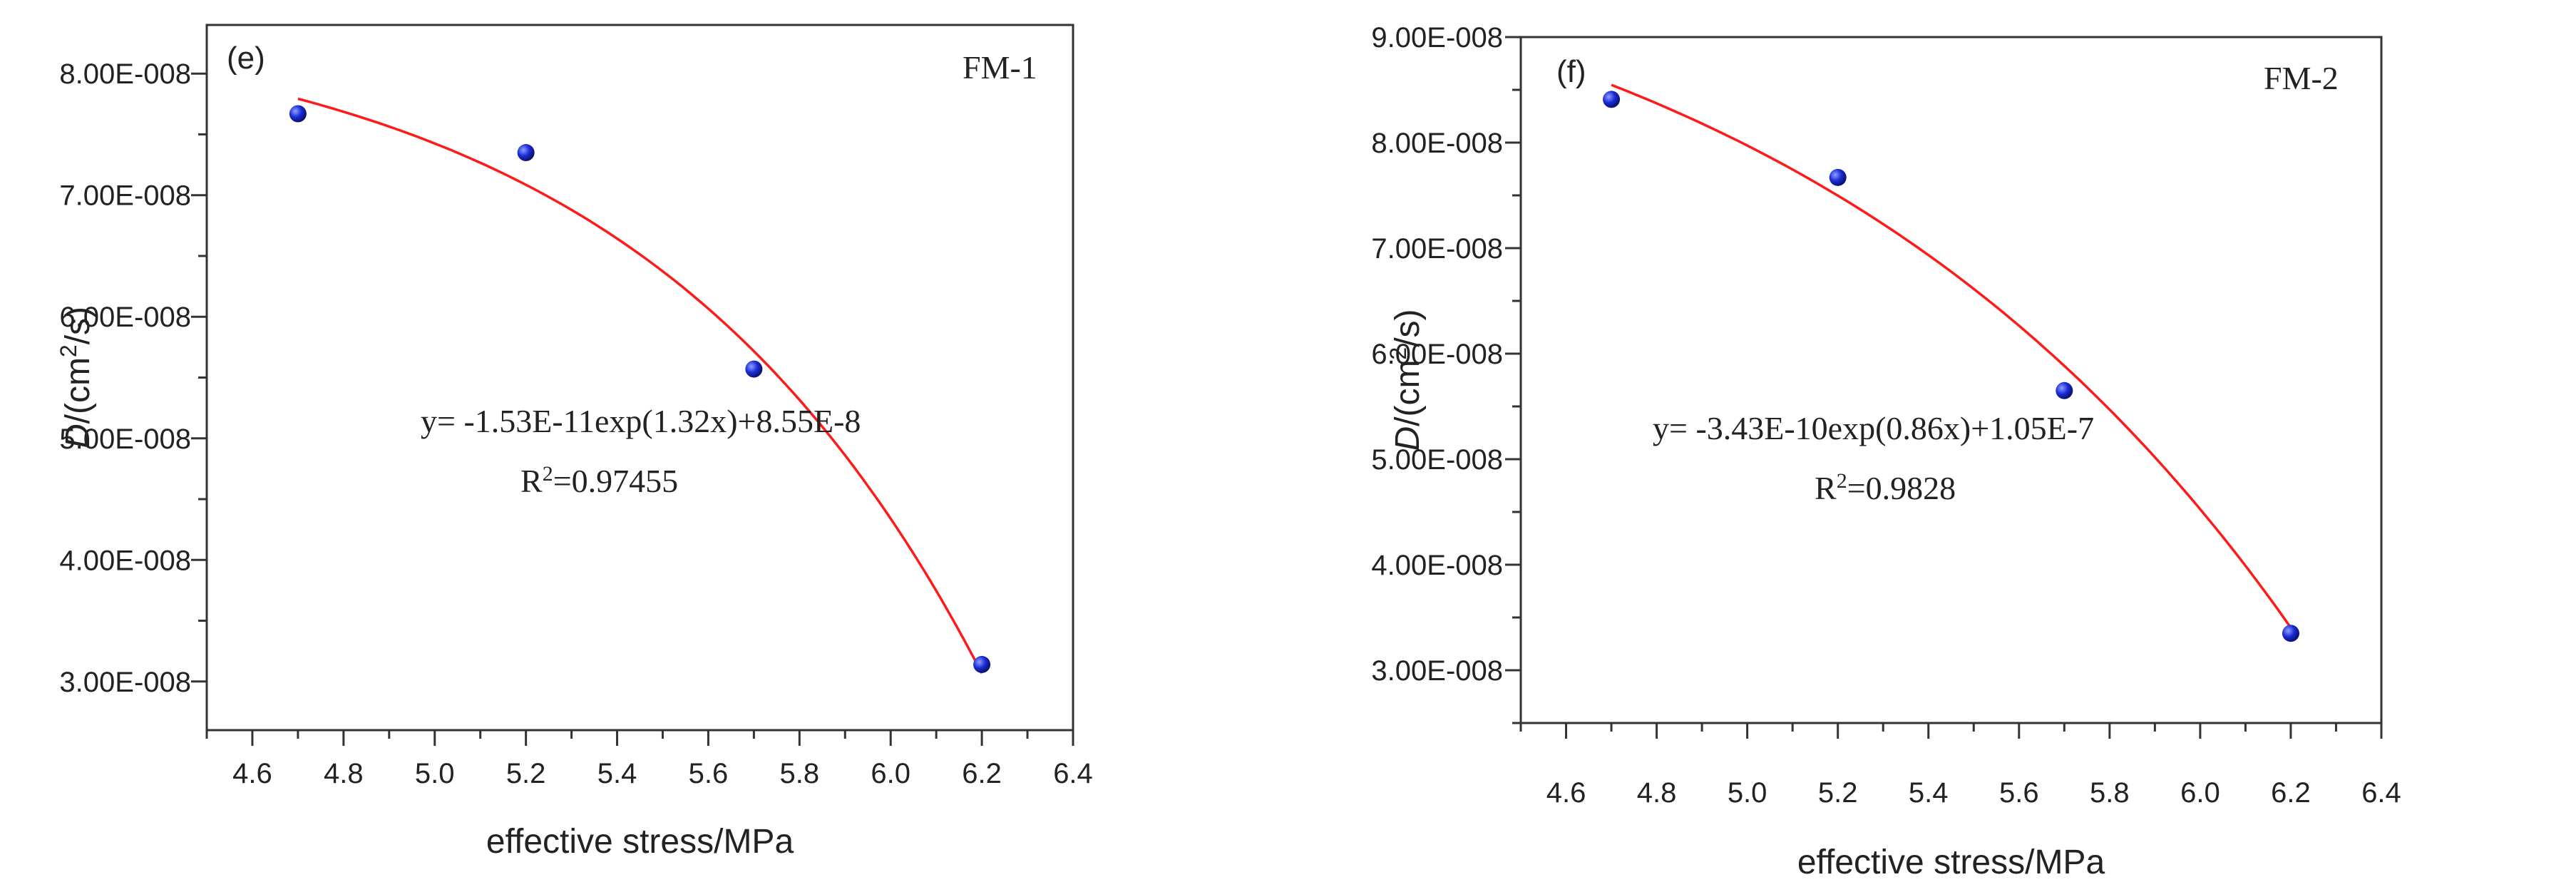  What do you see at coordinates (2301, 78) in the screenshot?
I see `sample-label: FM-2` at bounding box center [2301, 78].